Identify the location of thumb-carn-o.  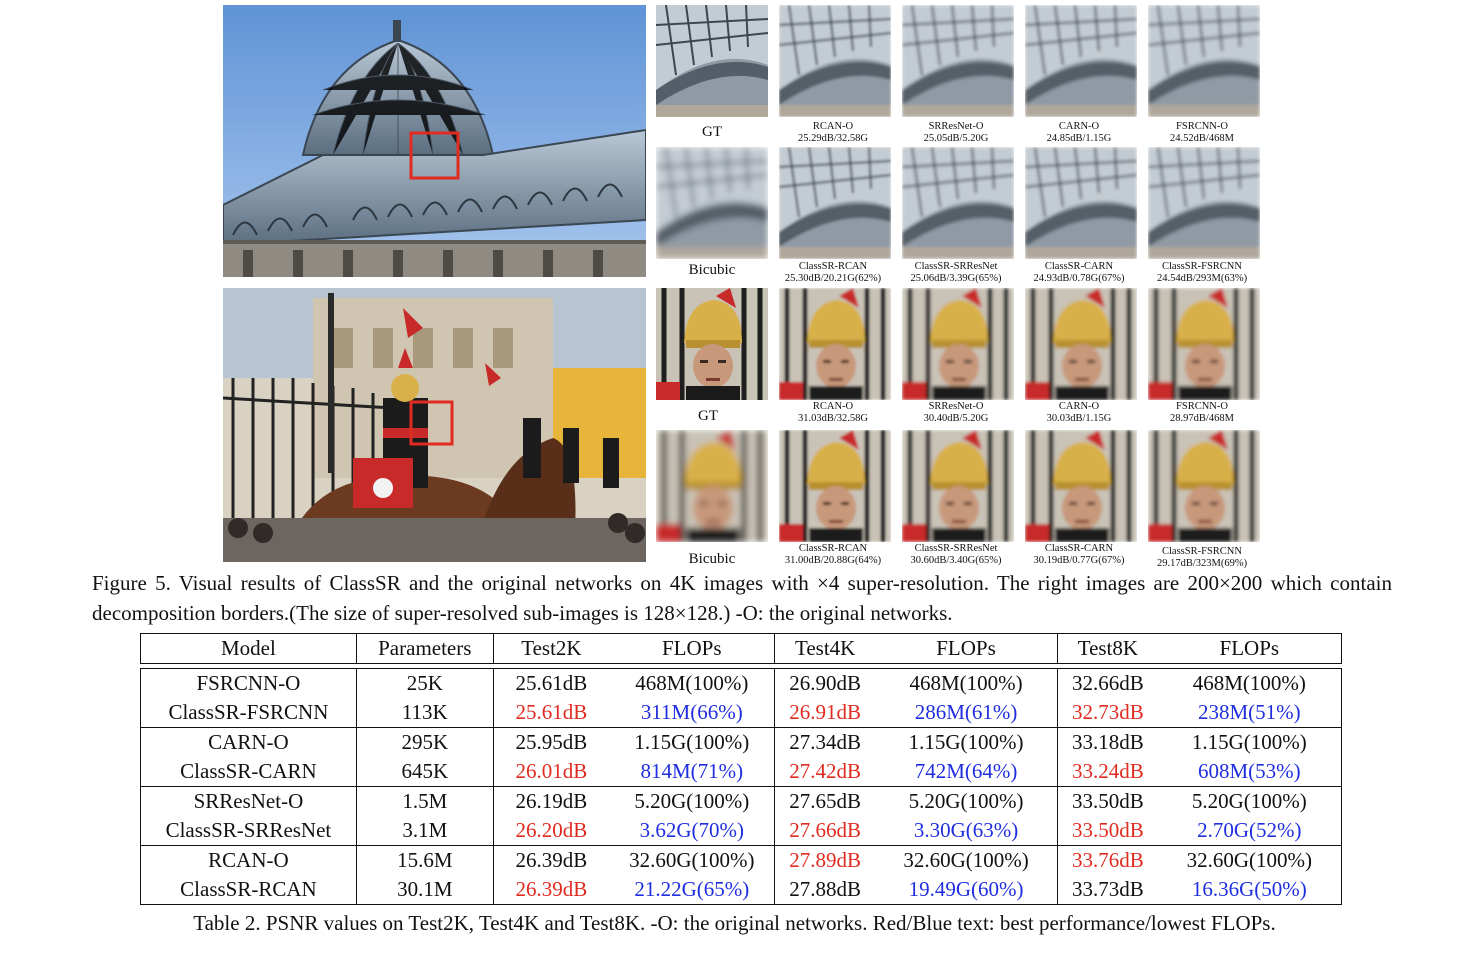
(1081, 344).